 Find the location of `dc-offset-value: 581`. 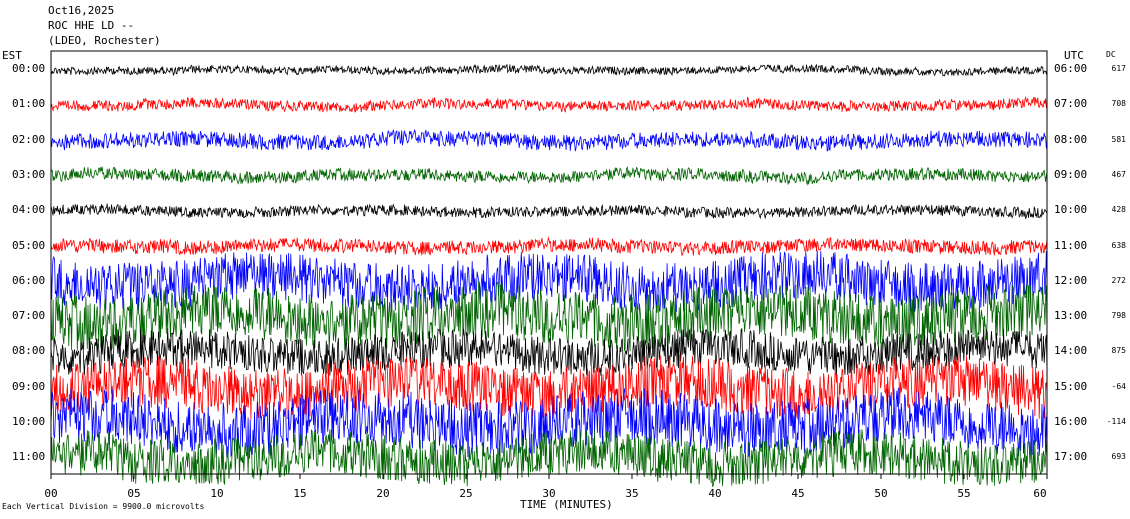

dc-offset-value: 581 is located at coordinates (1118, 139).